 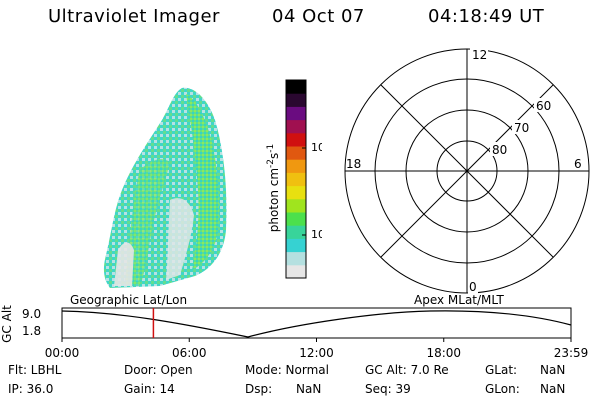 What do you see at coordinates (316, 234) in the screenshot?
I see `colorbar-tick-10: 10` at bounding box center [316, 234].